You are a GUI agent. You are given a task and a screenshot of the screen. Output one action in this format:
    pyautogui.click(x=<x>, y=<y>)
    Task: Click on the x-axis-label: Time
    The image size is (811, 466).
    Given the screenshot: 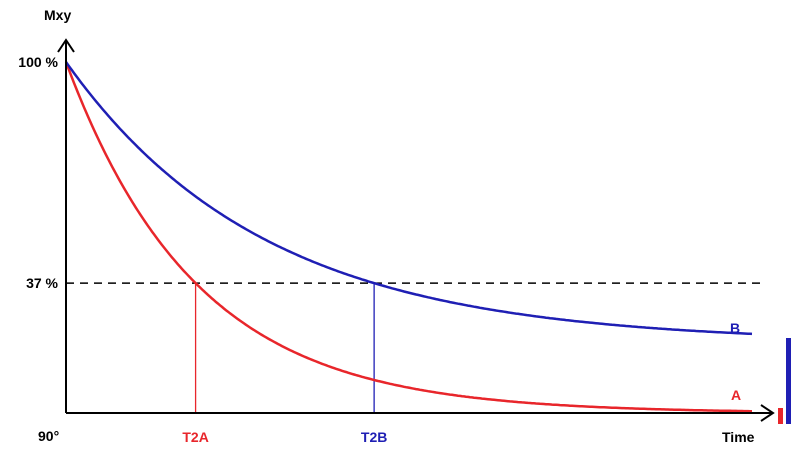 What is the action you would take?
    pyautogui.click(x=738, y=437)
    